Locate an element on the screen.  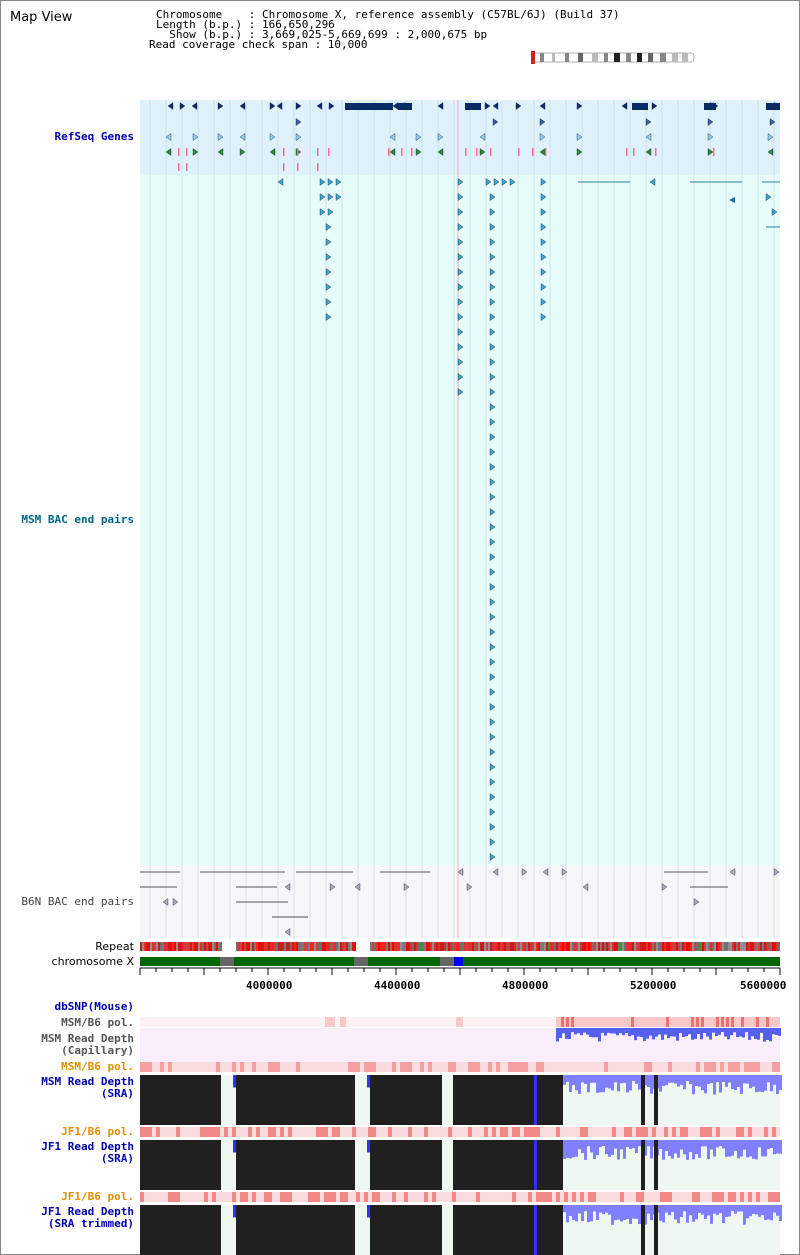
repeat-bar is located at coordinates (460, 946).